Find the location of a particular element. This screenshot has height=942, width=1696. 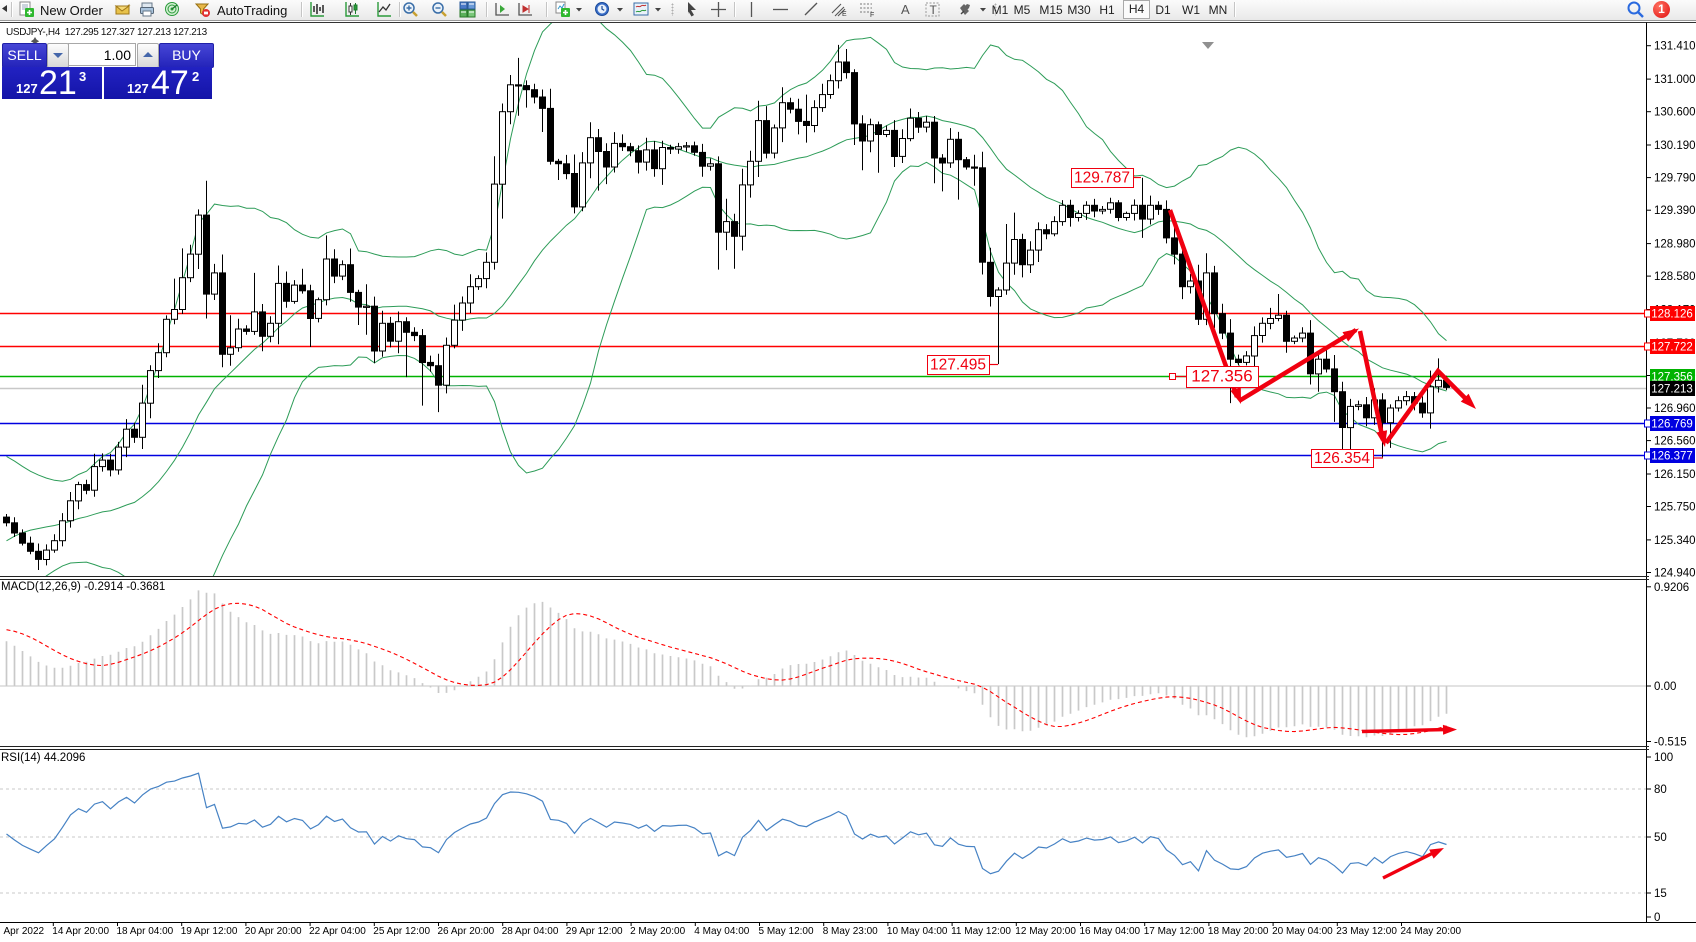

svg-text: T is located at coordinates (934, 10).